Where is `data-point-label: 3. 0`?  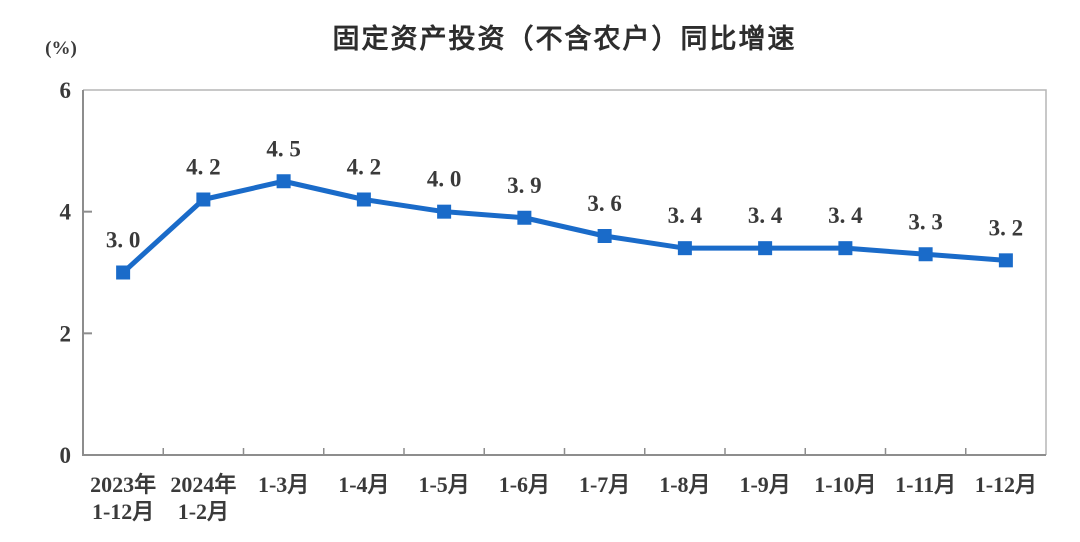 data-point-label: 3. 0 is located at coordinates (123, 240).